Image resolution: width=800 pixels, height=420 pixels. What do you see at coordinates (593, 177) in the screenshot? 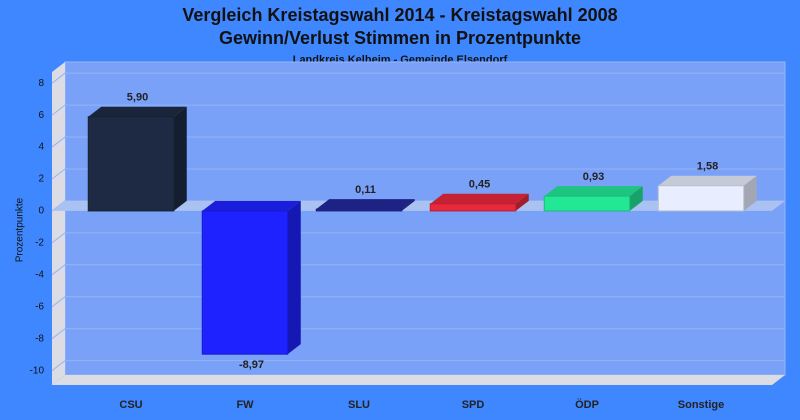
I see `value-label: 0,93` at bounding box center [593, 177].